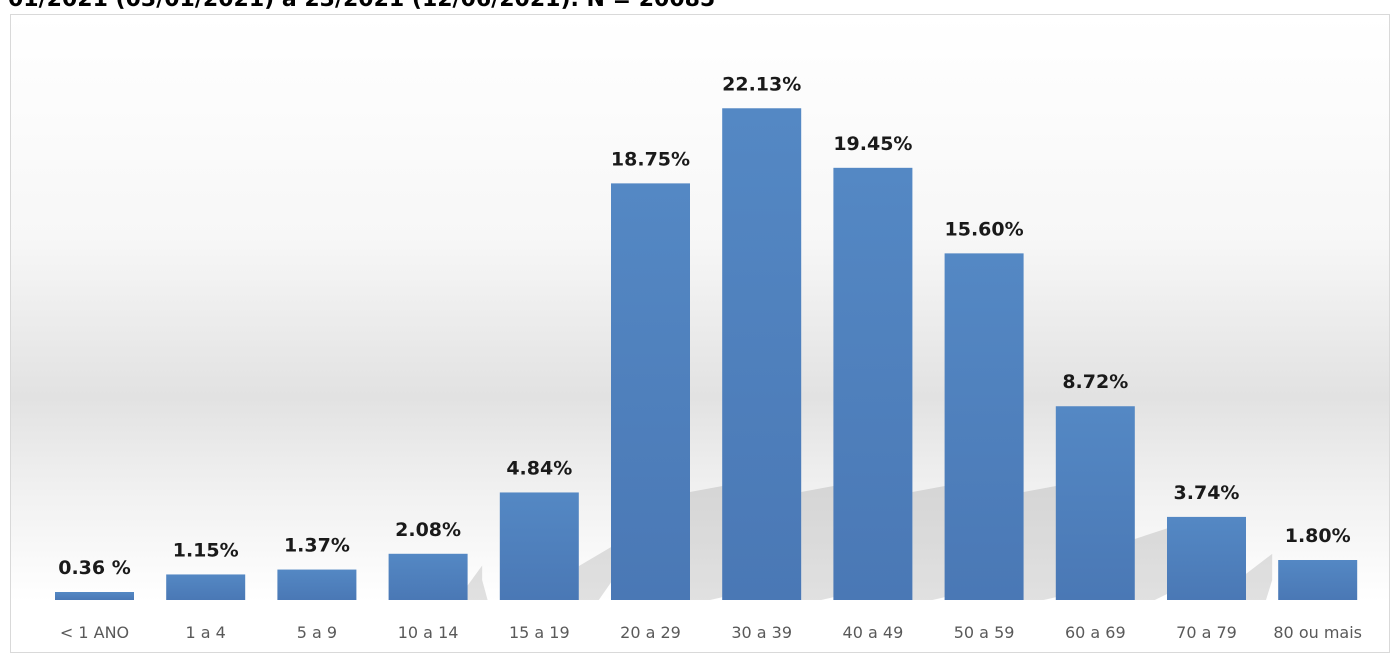  I want to click on tick-label-10-a-14: 10 a 14, so click(428, 632).